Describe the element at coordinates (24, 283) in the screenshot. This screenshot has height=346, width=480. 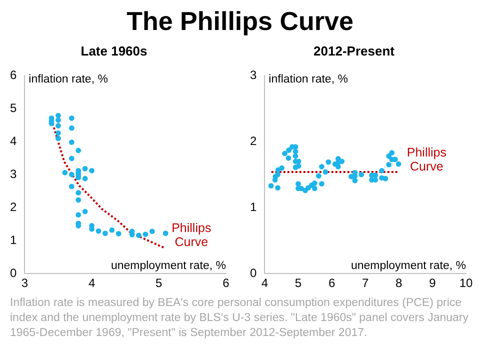
I see `x-tick-label: 3` at that location.